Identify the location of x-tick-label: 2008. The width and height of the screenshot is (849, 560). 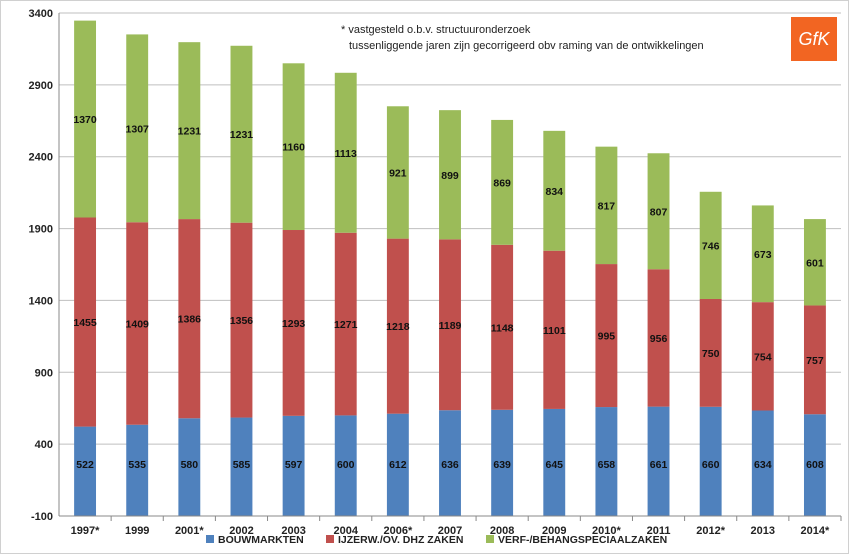
(502, 531).